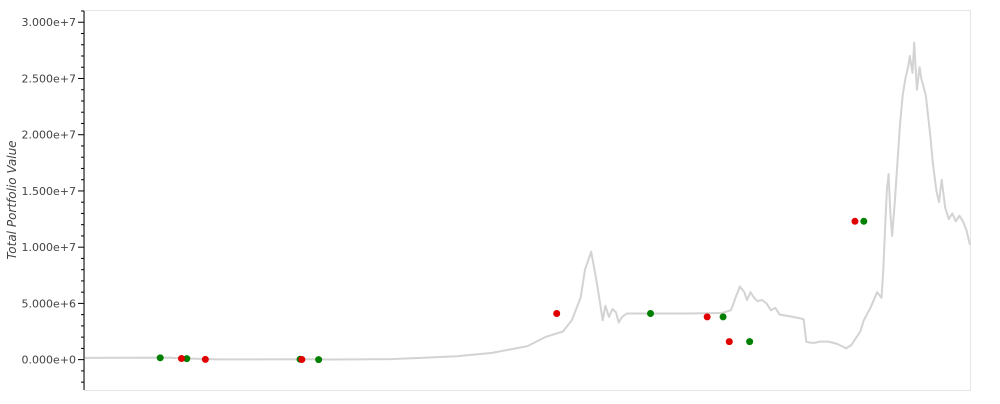 The height and width of the screenshot is (404, 1000). What do you see at coordinates (12, 199) in the screenshot?
I see `y-axis-label: Total Portfolio Value` at bounding box center [12, 199].